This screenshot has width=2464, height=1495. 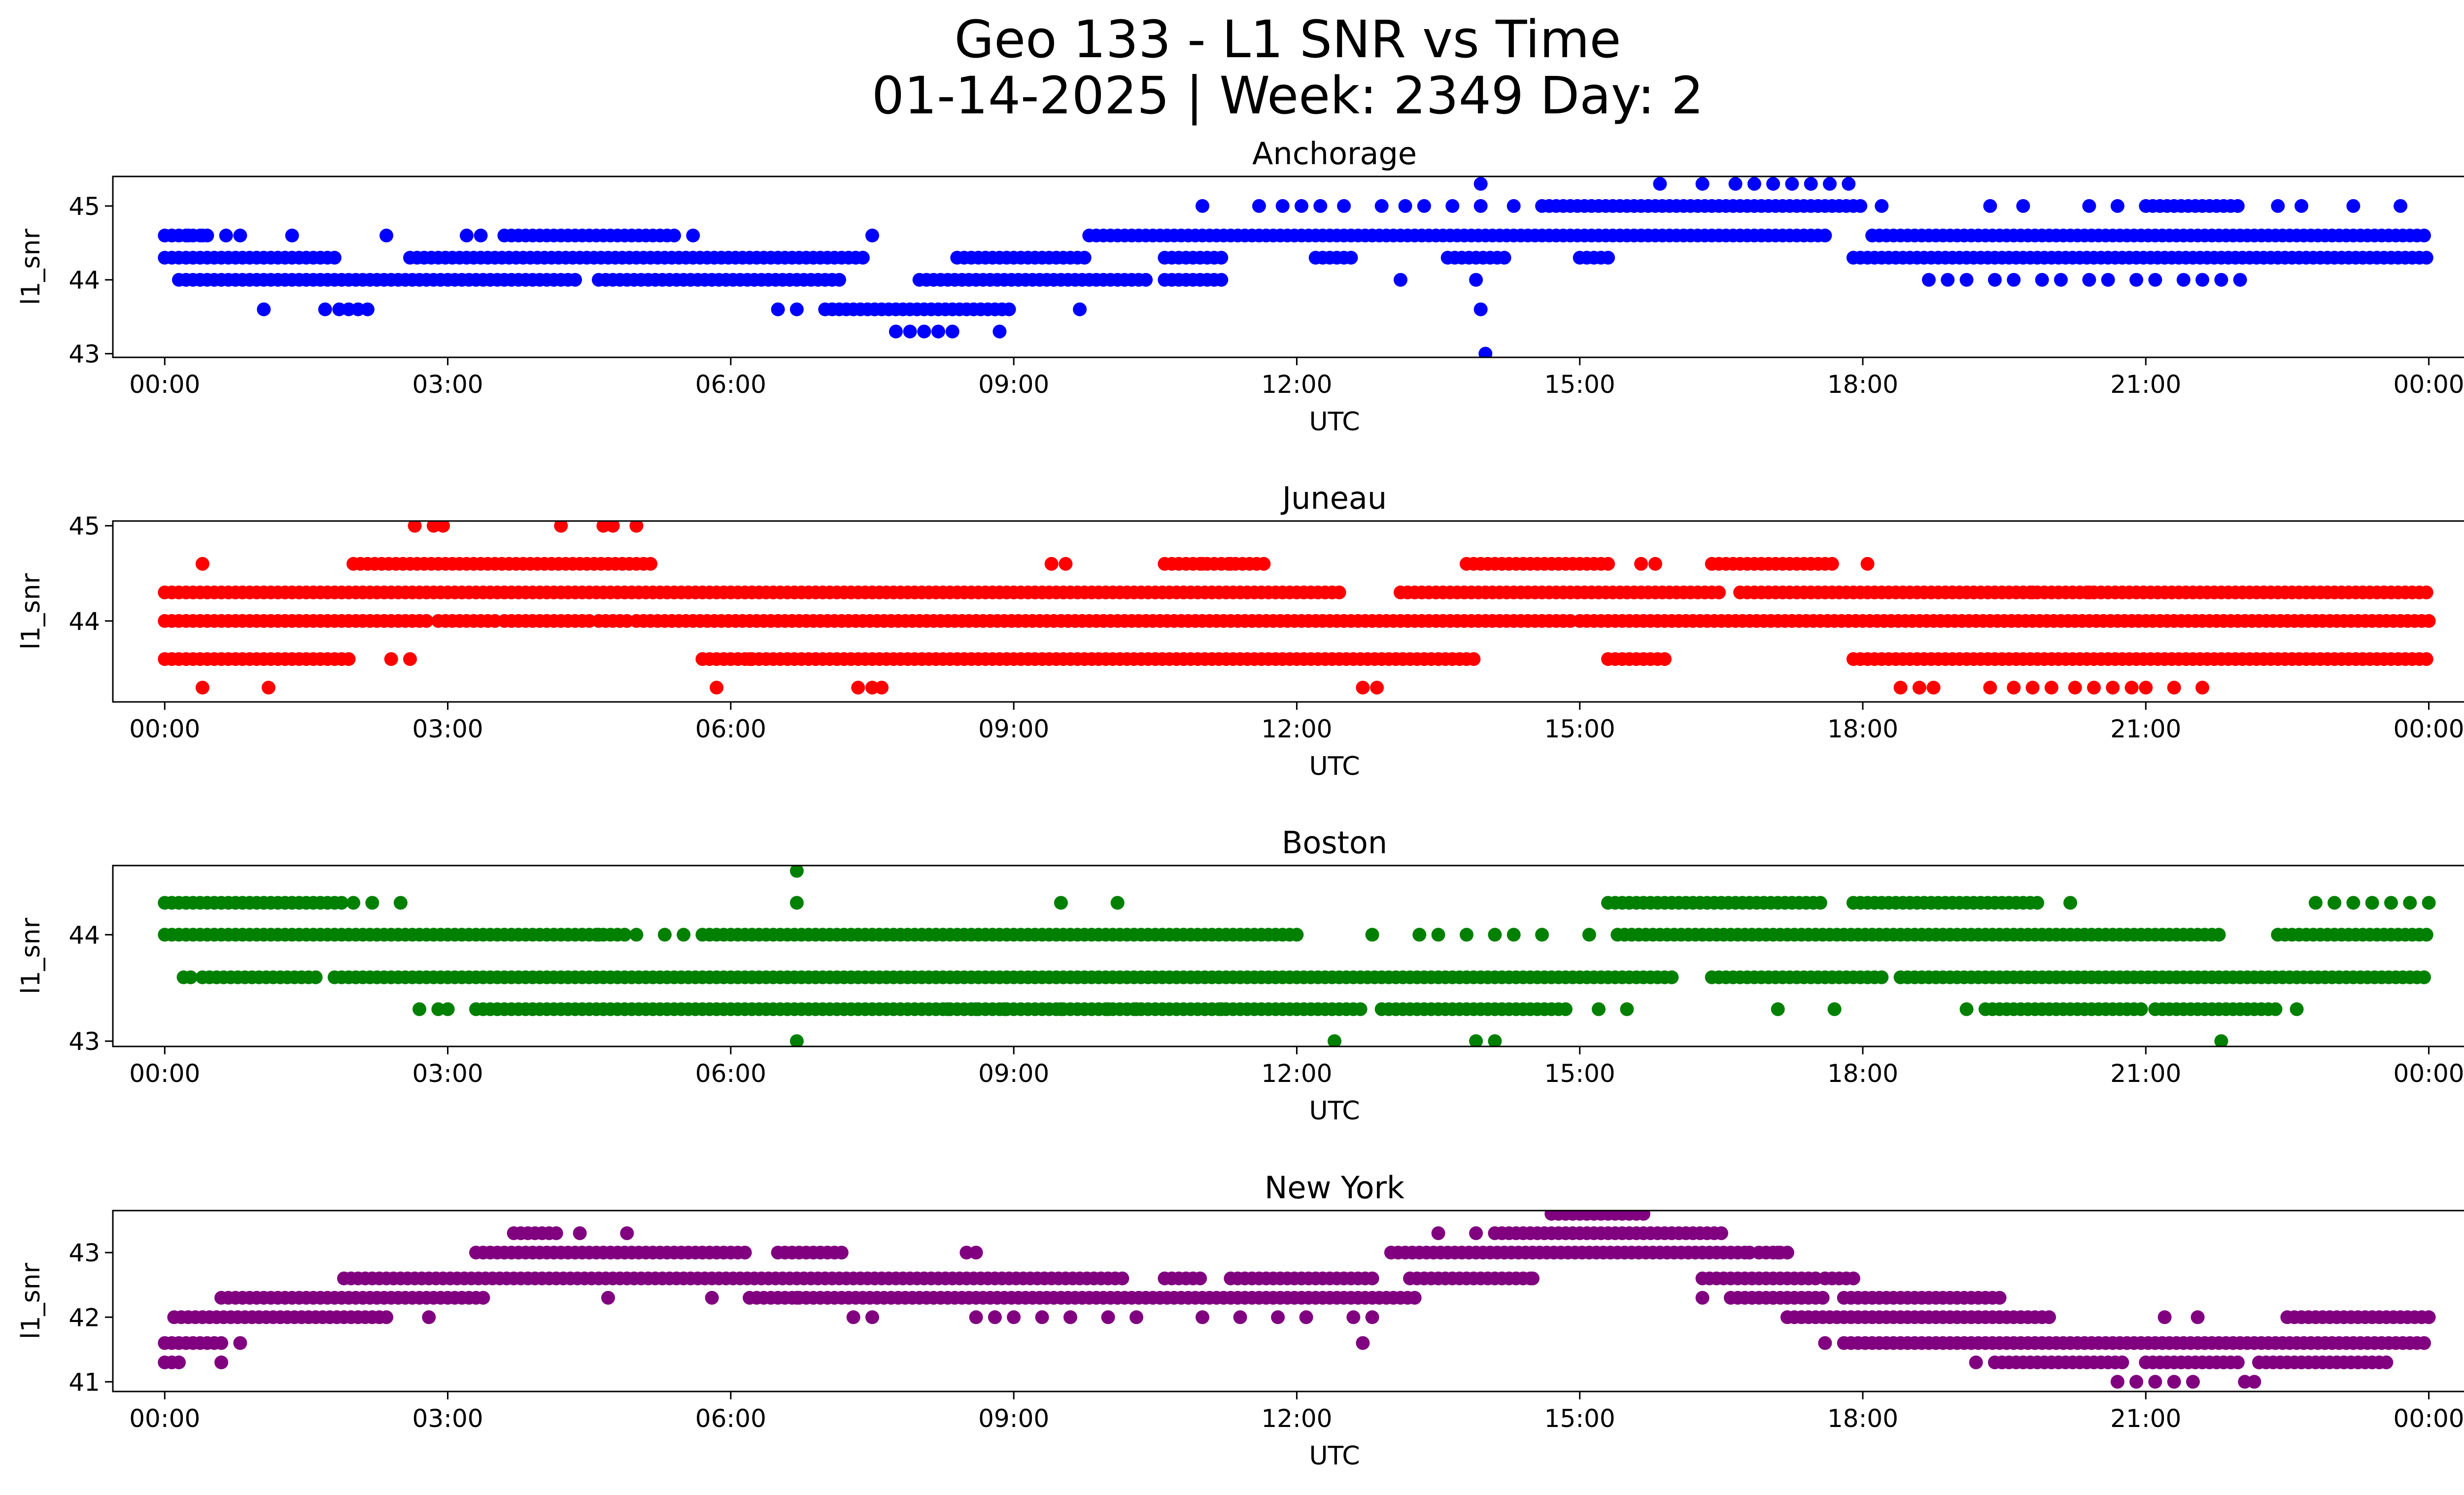 I want to click on y-tick-label: 44, so click(x=84, y=935).